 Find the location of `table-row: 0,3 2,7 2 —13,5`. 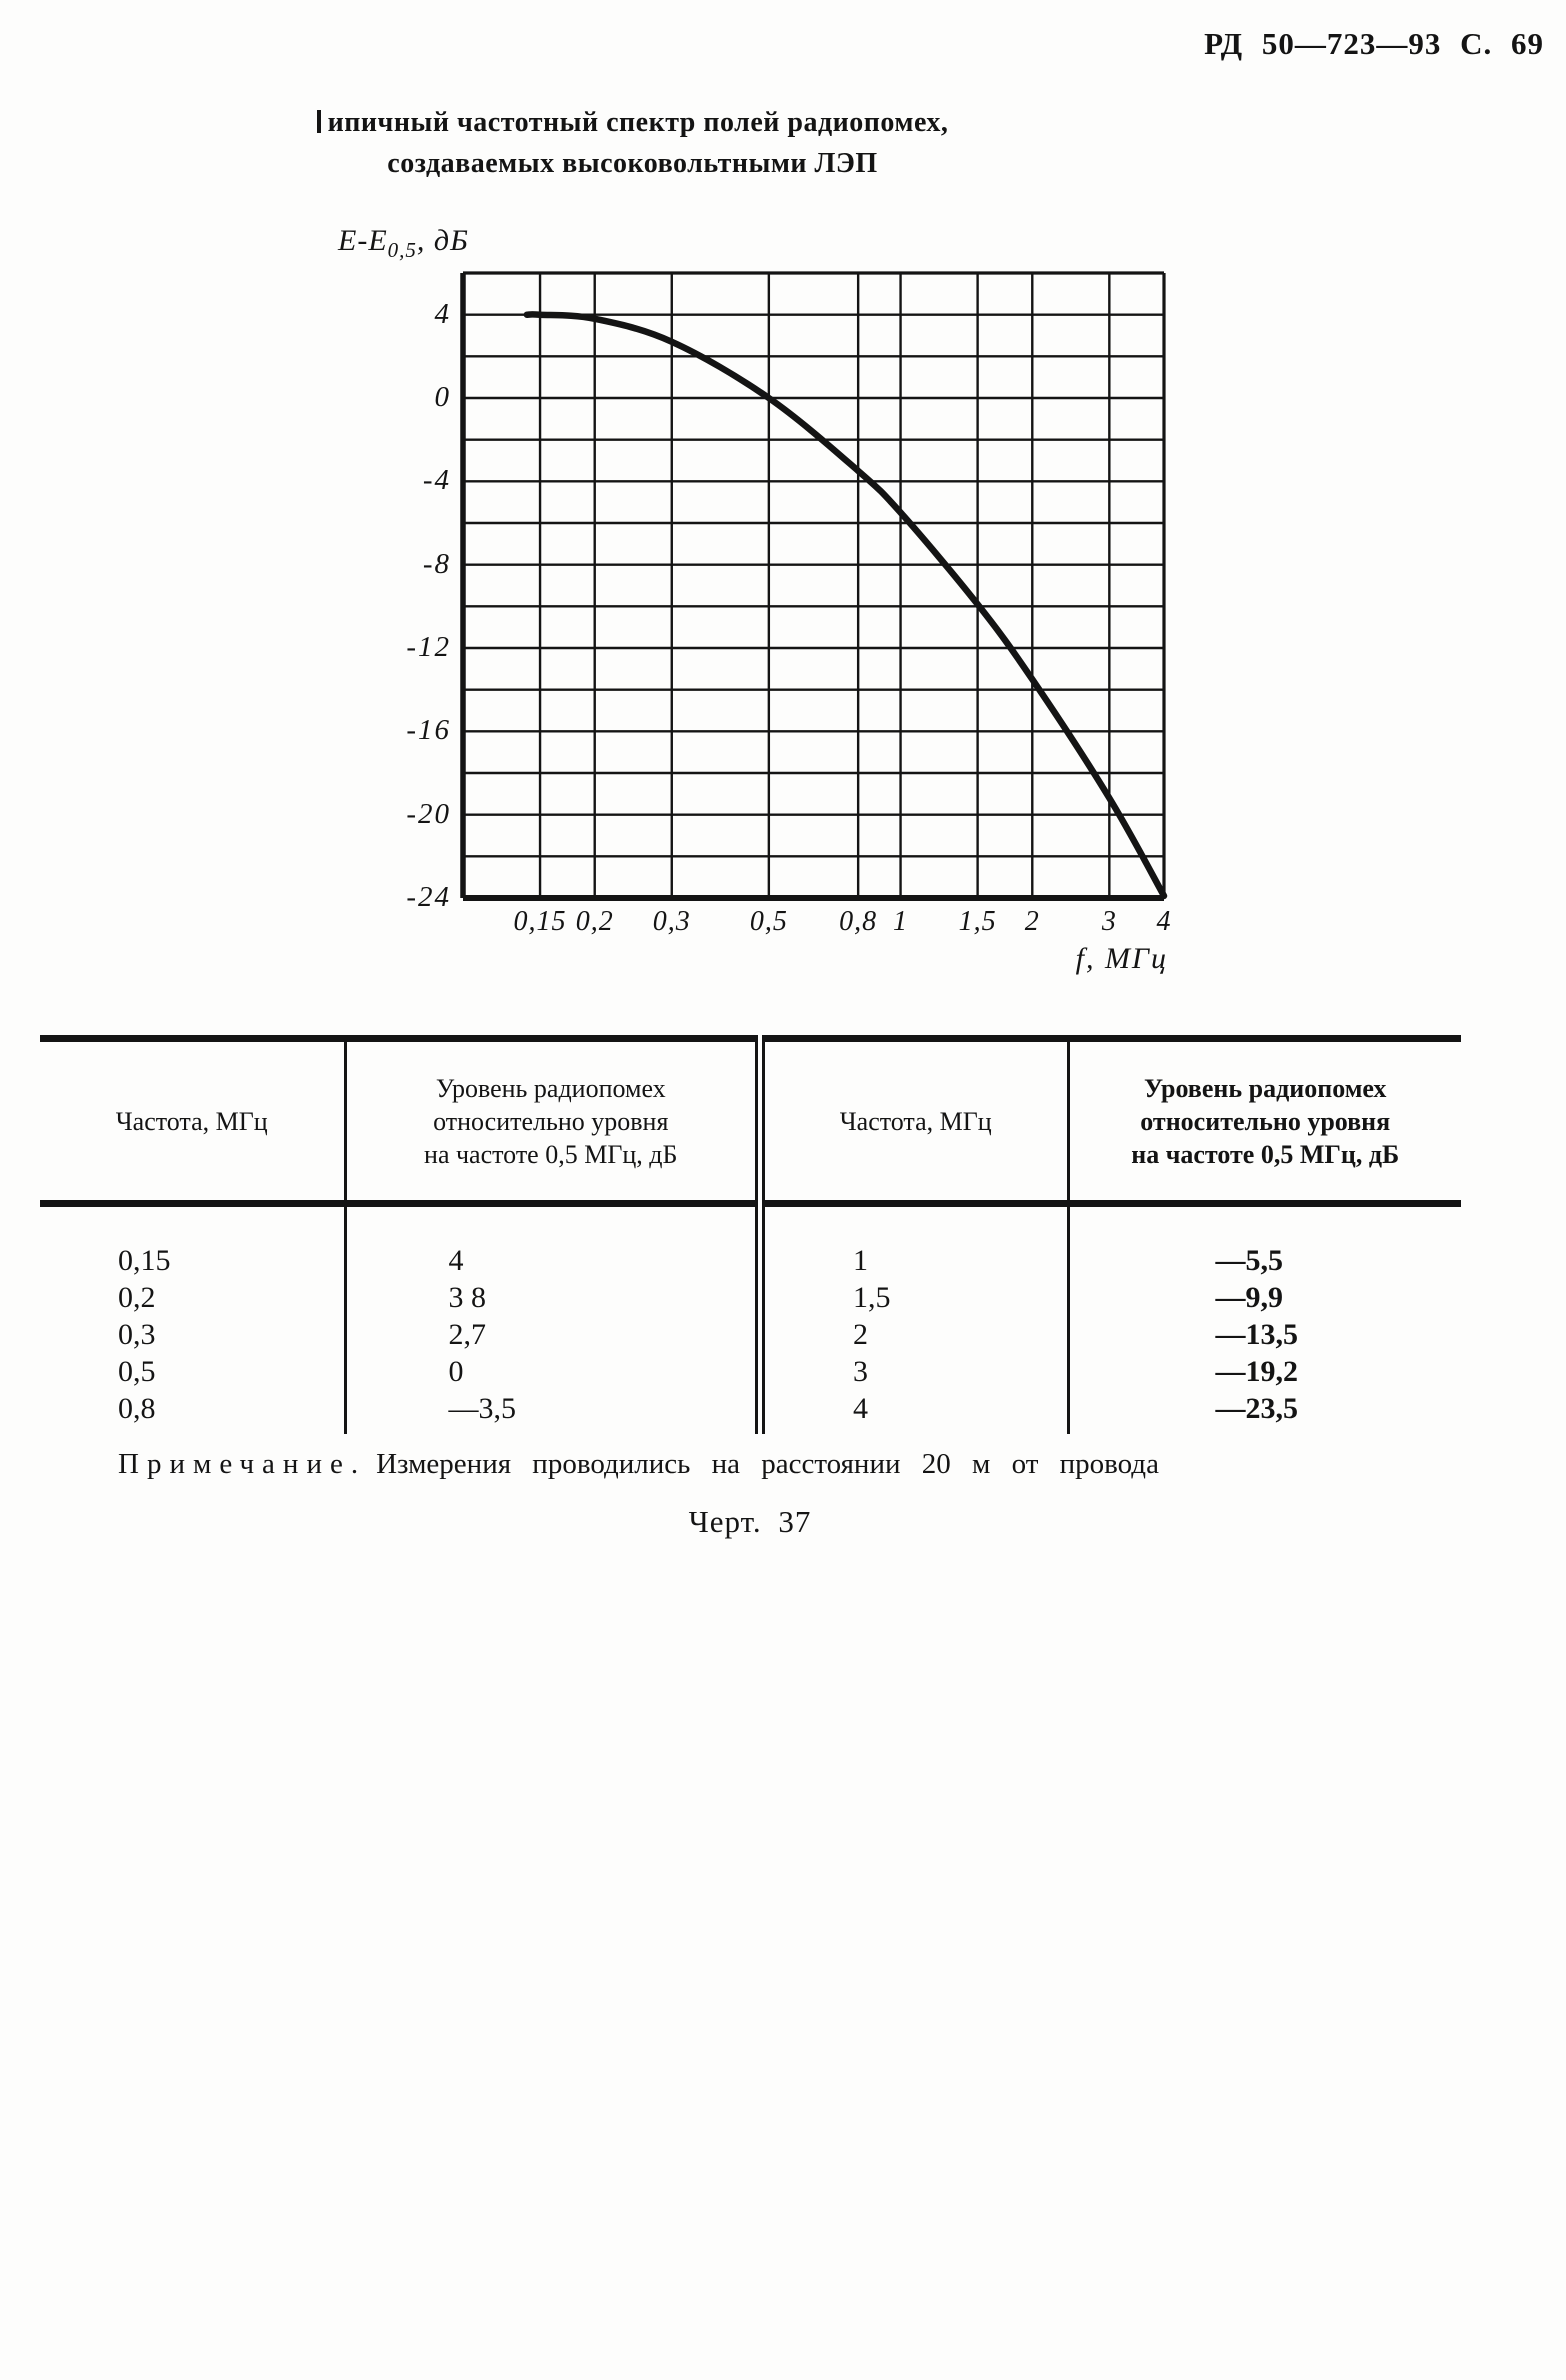

table-row: 0,3 2,7 2 —13,5 is located at coordinates (750, 1333).